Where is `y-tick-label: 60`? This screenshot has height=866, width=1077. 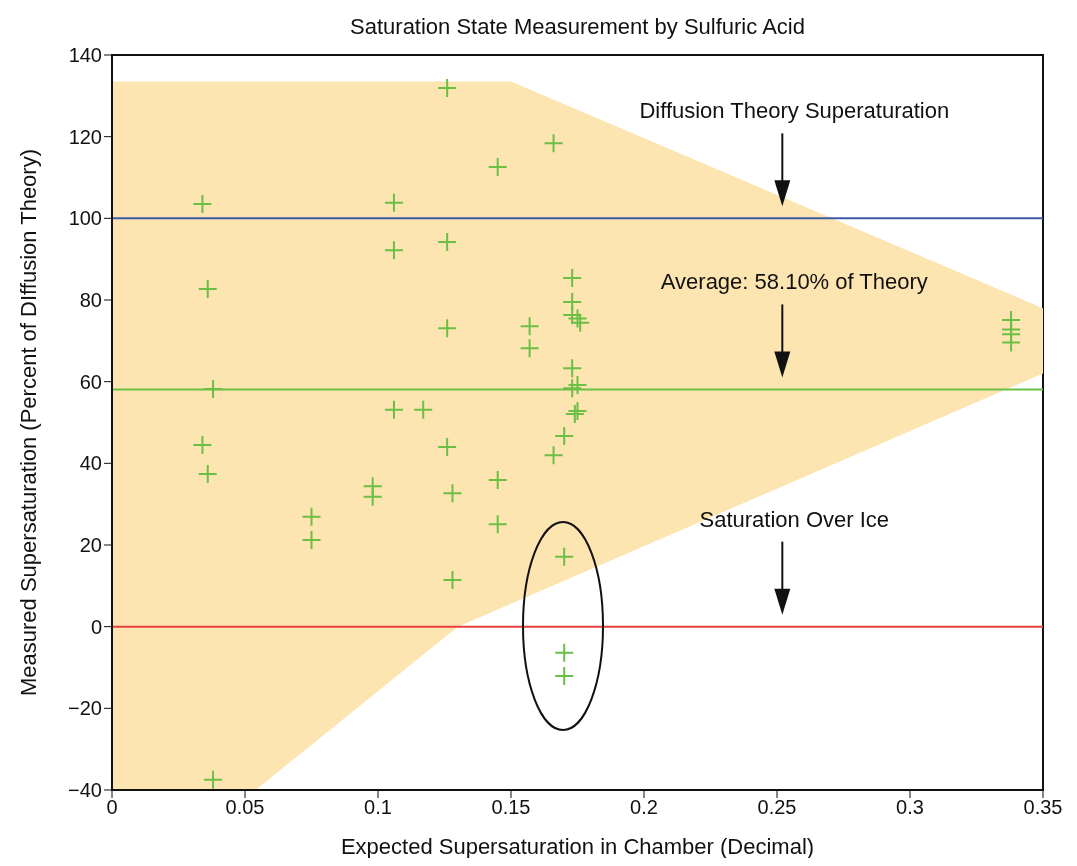
y-tick-label: 60 is located at coordinates (90, 381).